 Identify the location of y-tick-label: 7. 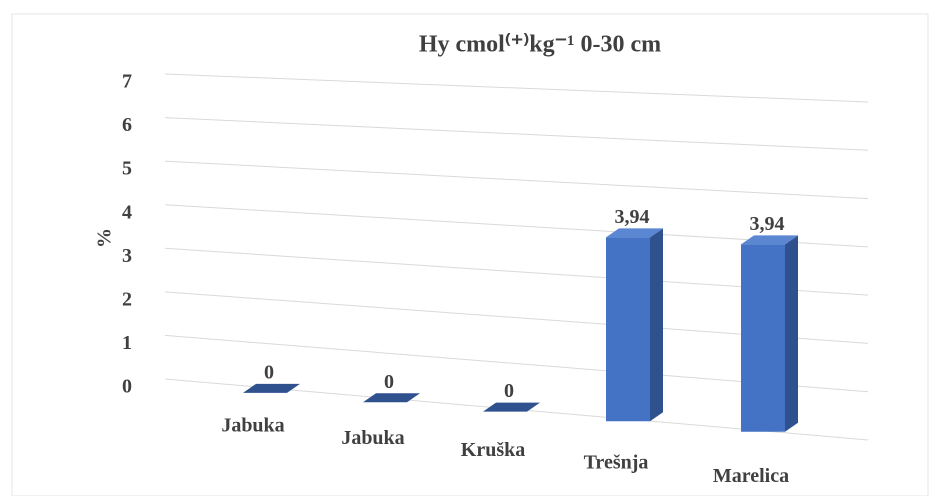
(127, 82).